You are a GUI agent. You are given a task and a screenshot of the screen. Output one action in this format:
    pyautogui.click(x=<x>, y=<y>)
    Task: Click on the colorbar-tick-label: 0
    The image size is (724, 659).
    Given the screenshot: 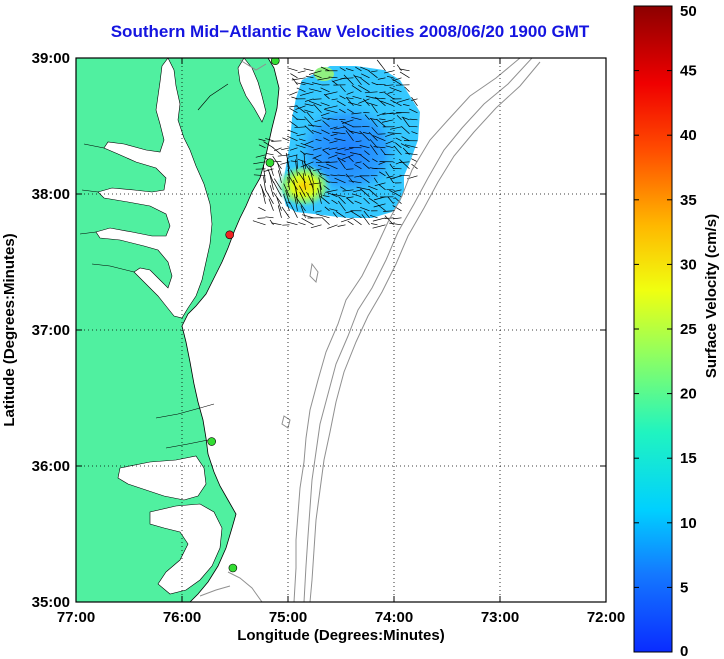 What is the action you would take?
    pyautogui.click(x=684, y=651)
    